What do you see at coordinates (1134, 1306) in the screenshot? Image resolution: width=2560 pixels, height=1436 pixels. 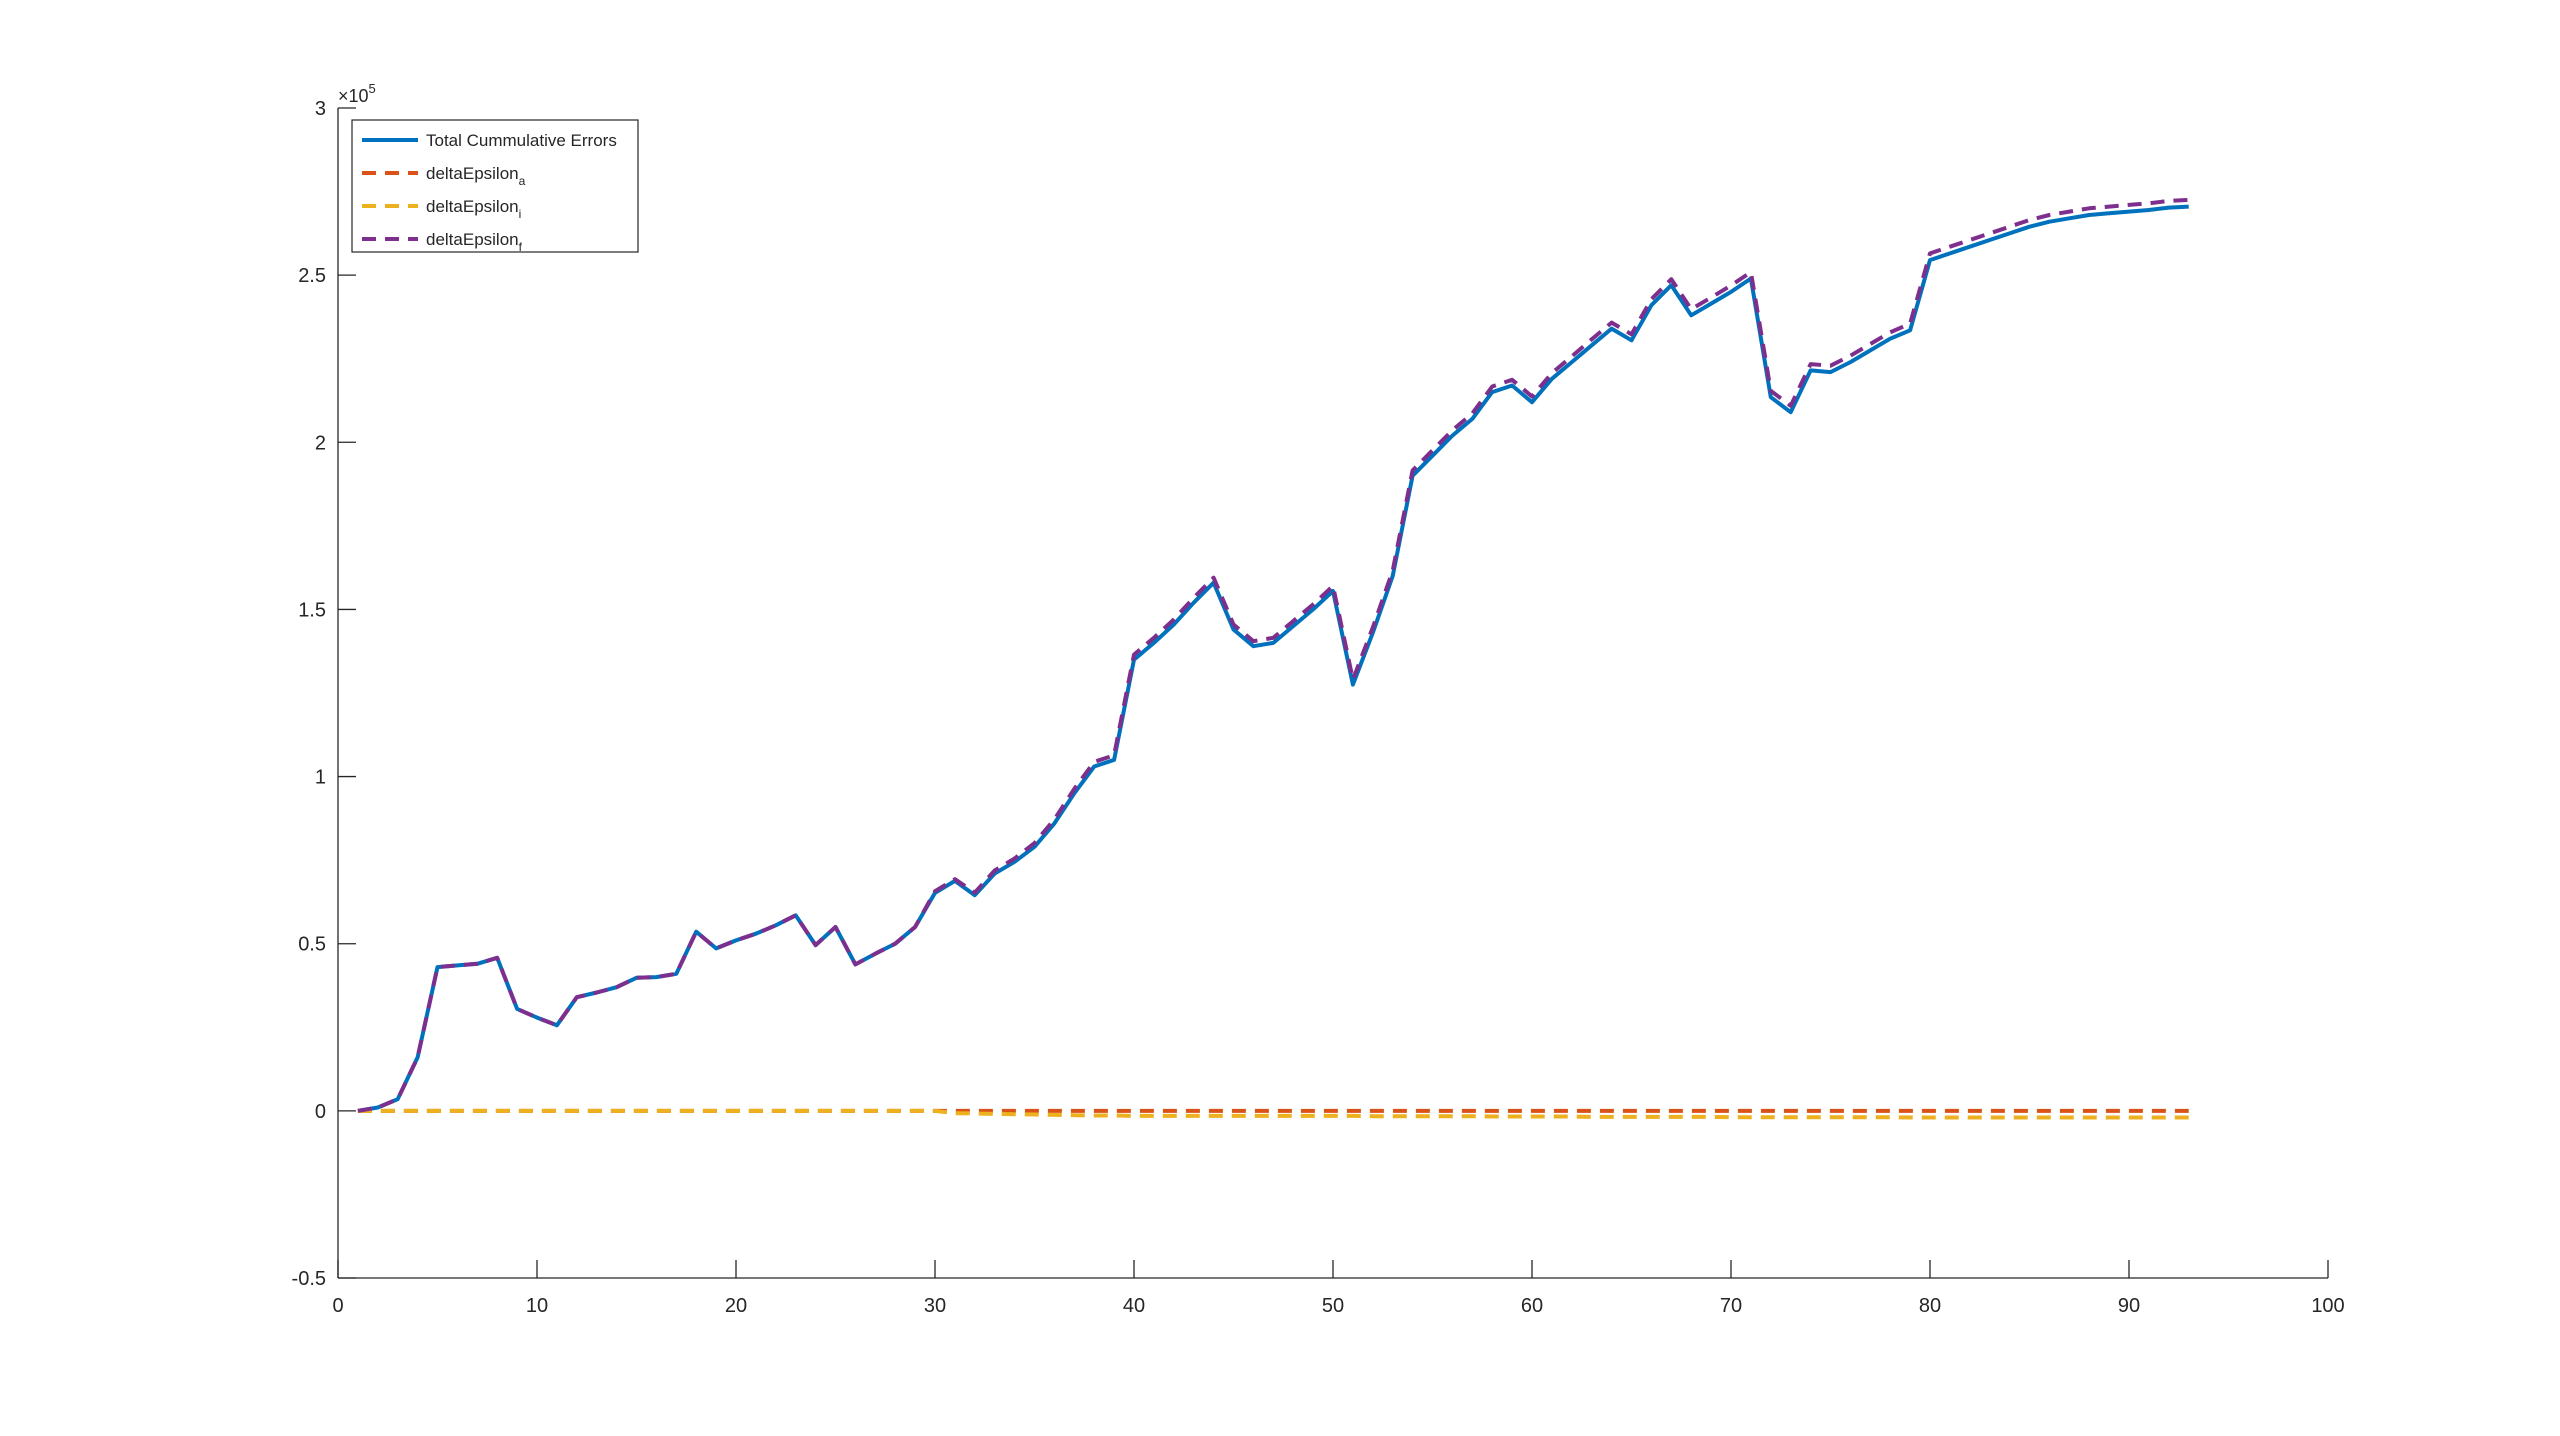 I see `x-tick-label: 40` at bounding box center [1134, 1306].